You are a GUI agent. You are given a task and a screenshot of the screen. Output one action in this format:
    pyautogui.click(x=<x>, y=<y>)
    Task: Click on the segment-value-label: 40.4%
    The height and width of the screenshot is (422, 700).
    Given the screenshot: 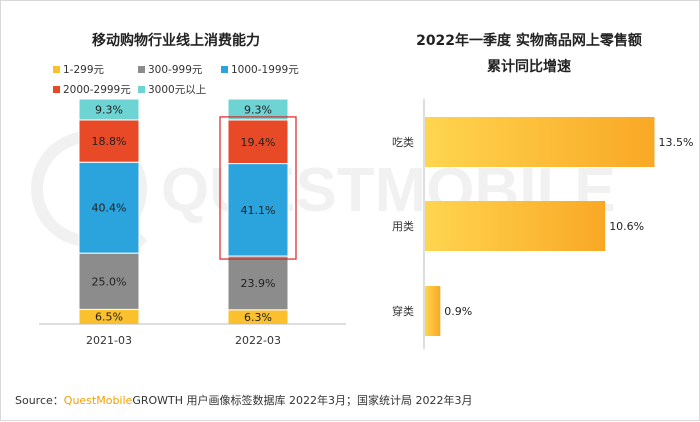 What is the action you would take?
    pyautogui.click(x=109, y=208)
    